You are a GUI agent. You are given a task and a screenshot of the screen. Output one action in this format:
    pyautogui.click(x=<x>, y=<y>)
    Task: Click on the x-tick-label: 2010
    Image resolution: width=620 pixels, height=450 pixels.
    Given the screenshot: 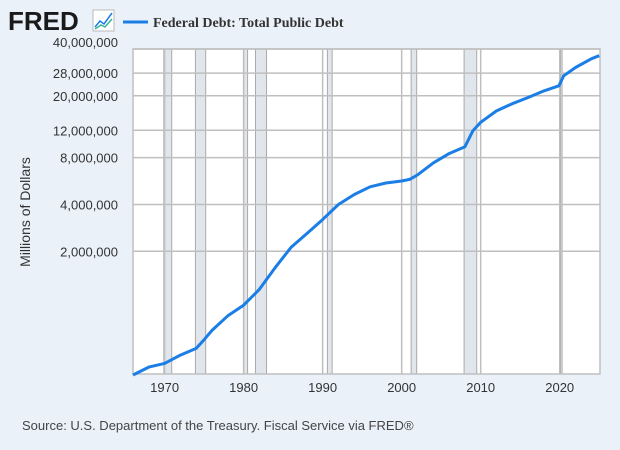 What is the action you would take?
    pyautogui.click(x=480, y=387)
    